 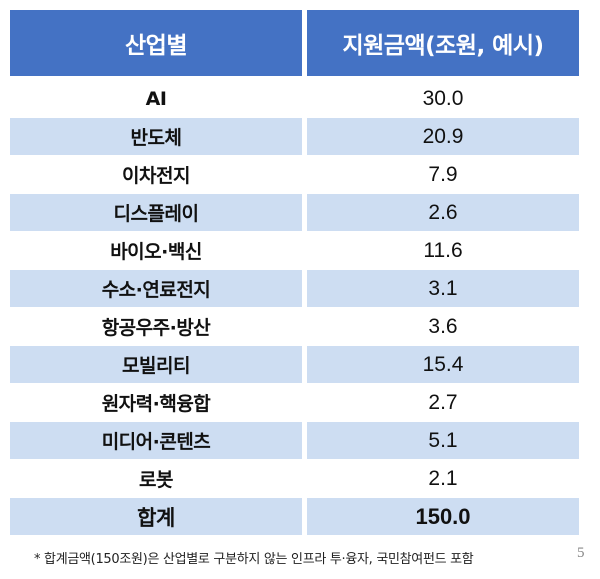 What do you see at coordinates (443, 364) in the screenshot?
I see `amount-cell: 15.4` at bounding box center [443, 364].